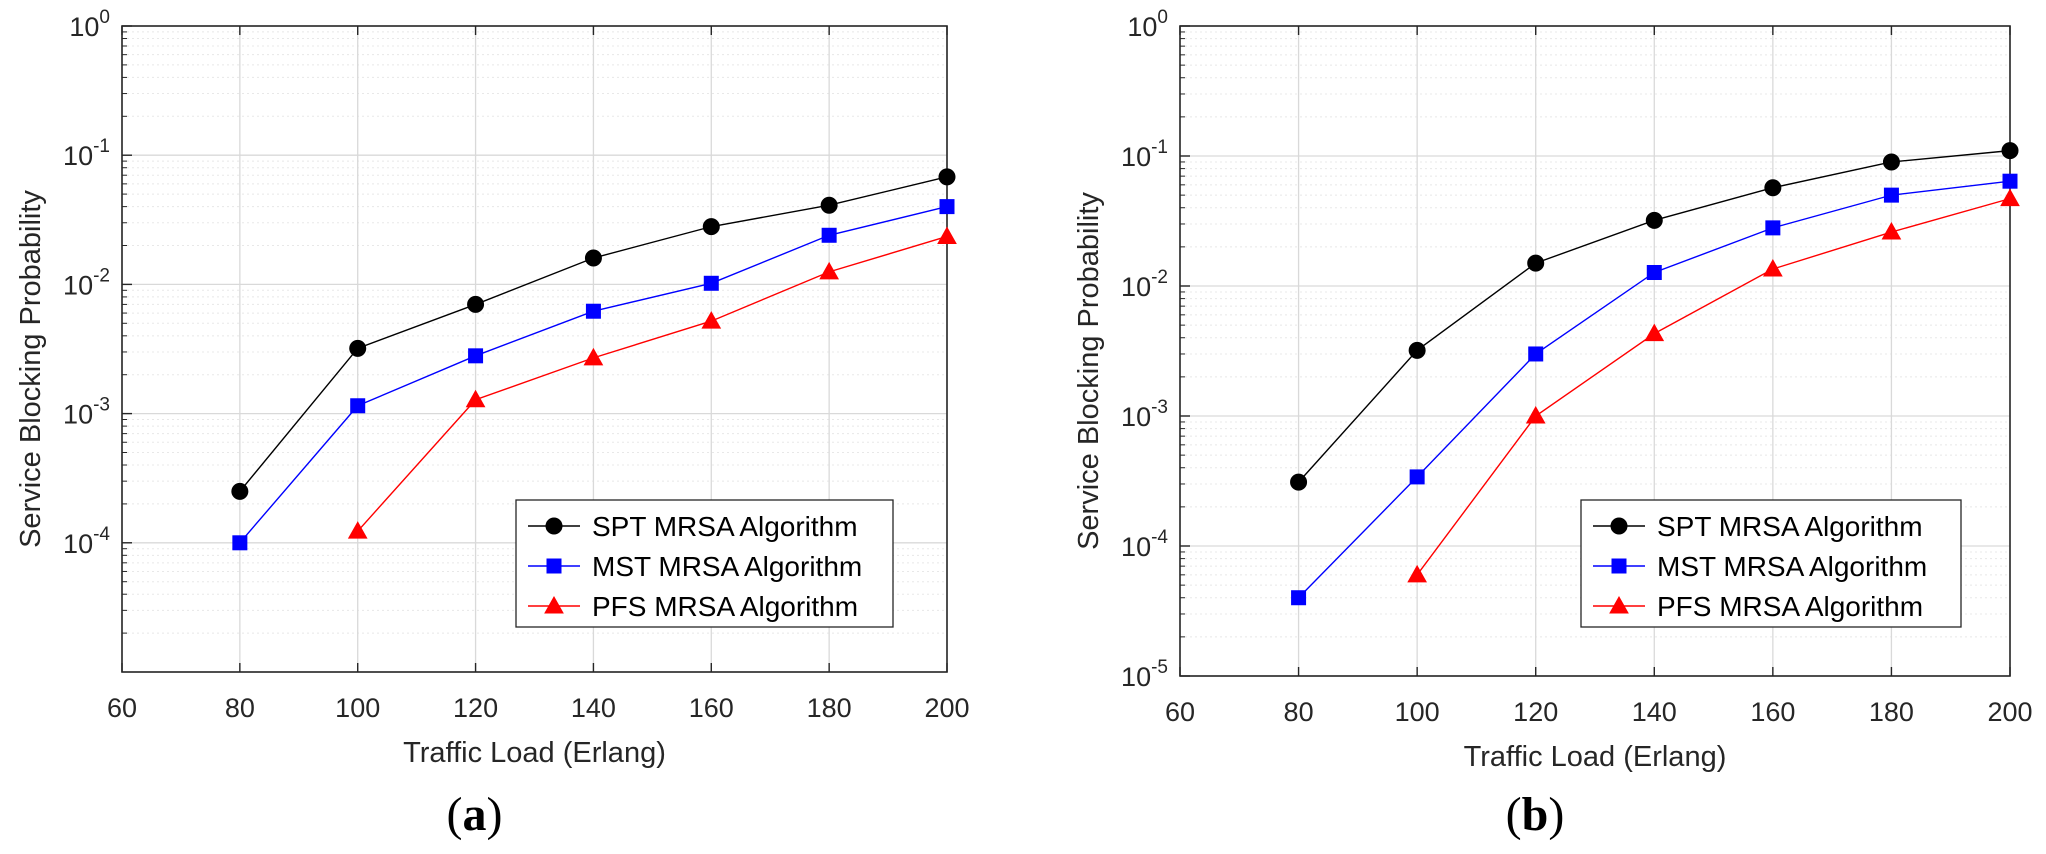  What do you see at coordinates (1535, 814) in the screenshot?
I see `panel-label: (b)` at bounding box center [1535, 814].